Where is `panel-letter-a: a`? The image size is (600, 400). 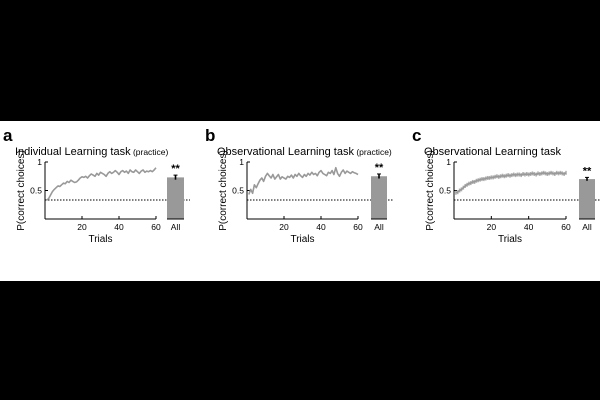 panel-letter-a: a is located at coordinates (8, 135).